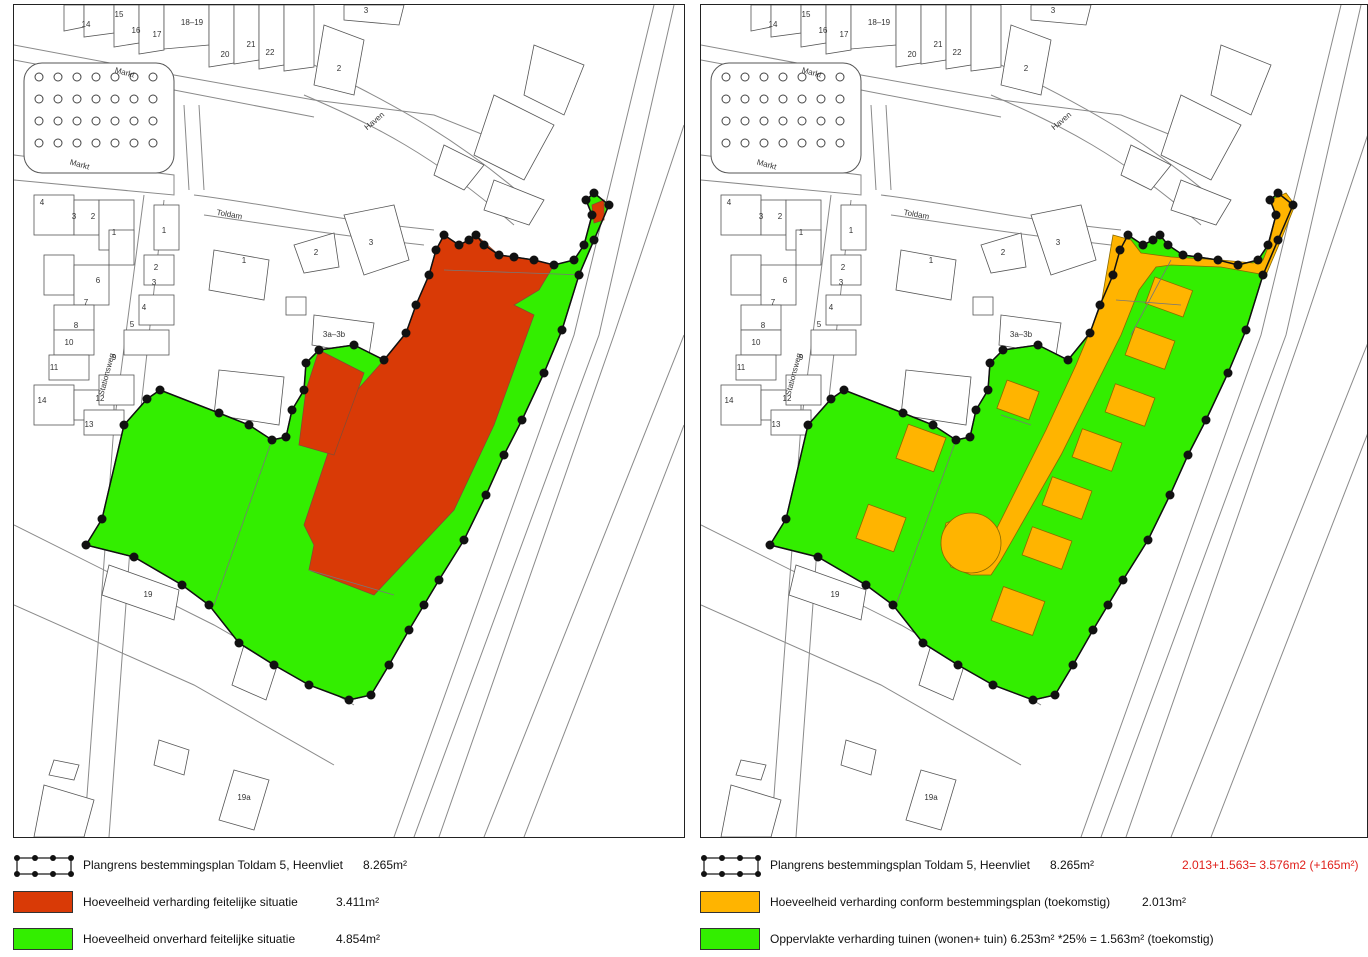  I want to click on map-label-house-1b: 1, so click(931, 260).